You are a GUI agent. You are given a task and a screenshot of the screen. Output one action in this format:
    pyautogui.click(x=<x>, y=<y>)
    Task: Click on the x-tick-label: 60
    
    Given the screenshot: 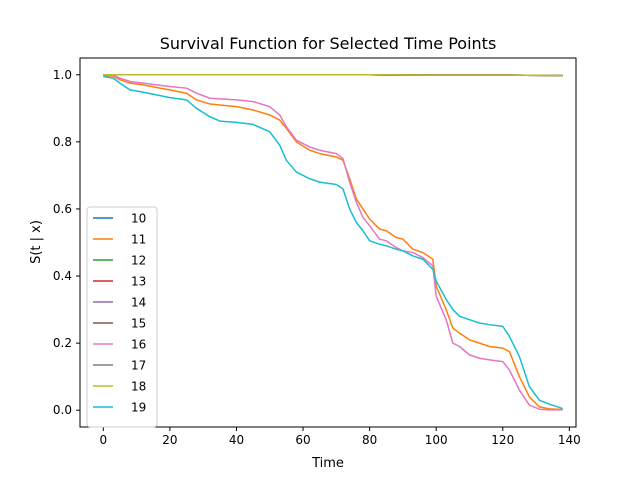 What is the action you would take?
    pyautogui.click(x=302, y=440)
    